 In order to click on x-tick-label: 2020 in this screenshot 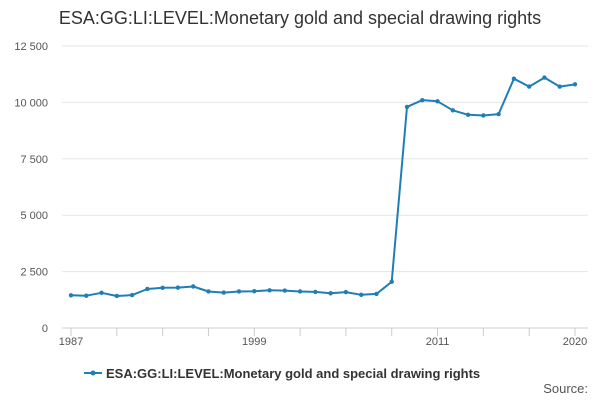, I will do `click(575, 342)`.